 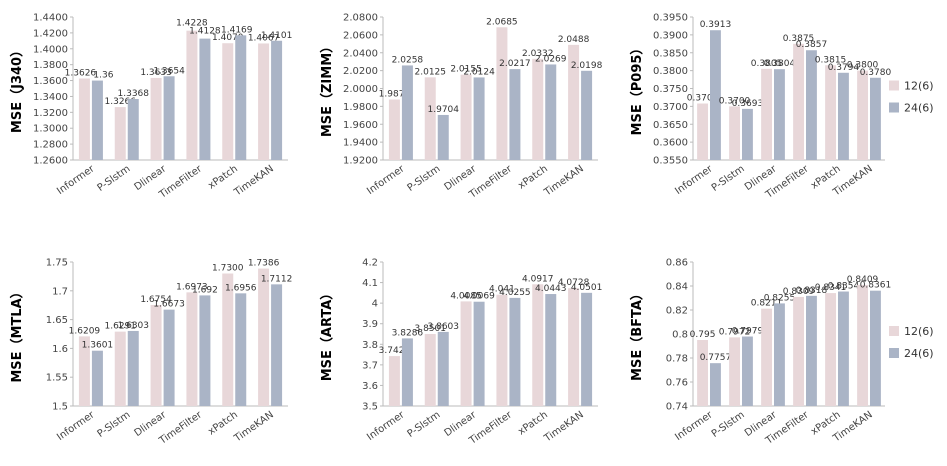 I want to click on bar-126-p-slstm, so click(x=734, y=133).